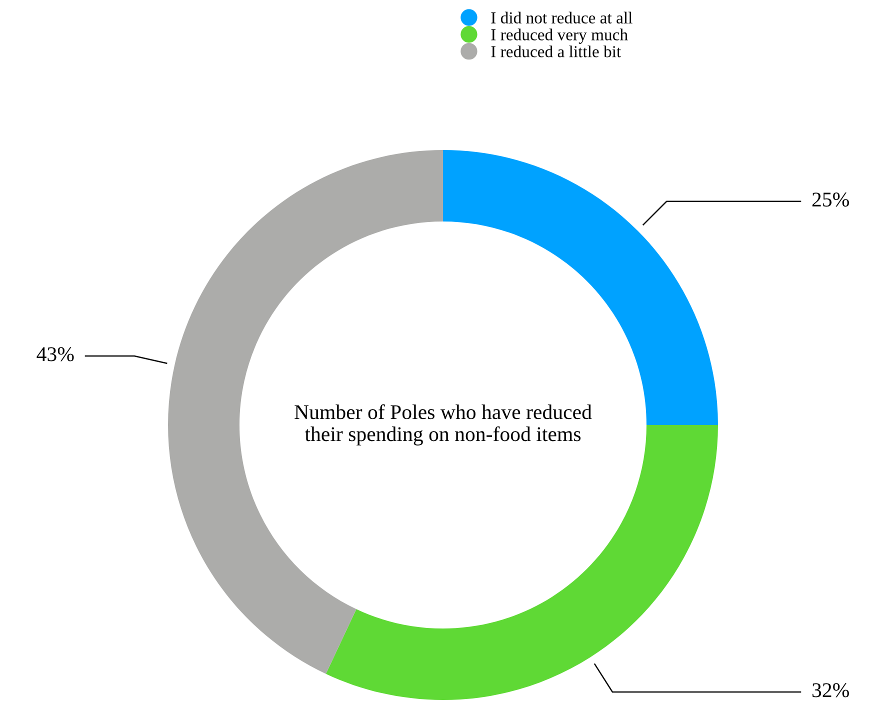 The height and width of the screenshot is (715, 875). What do you see at coordinates (443, 425) in the screenshot?
I see `text: Number of Poles who have reduced their spending on non-food items` at bounding box center [443, 425].